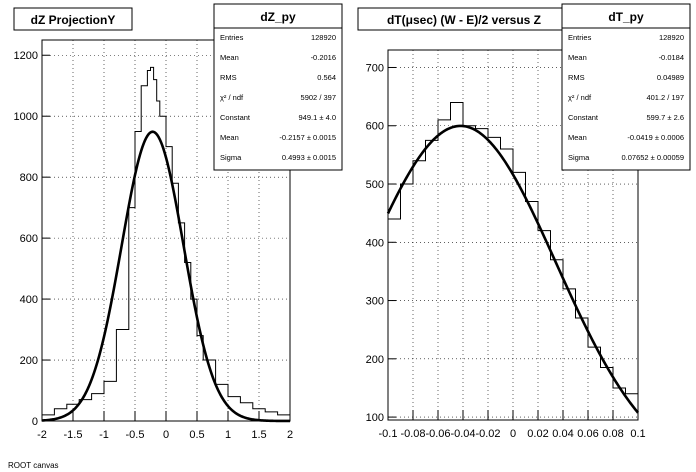 The width and height of the screenshot is (696, 472). Describe the element at coordinates (231, 157) in the screenshot. I see `left-stats-label: Sigma` at that location.